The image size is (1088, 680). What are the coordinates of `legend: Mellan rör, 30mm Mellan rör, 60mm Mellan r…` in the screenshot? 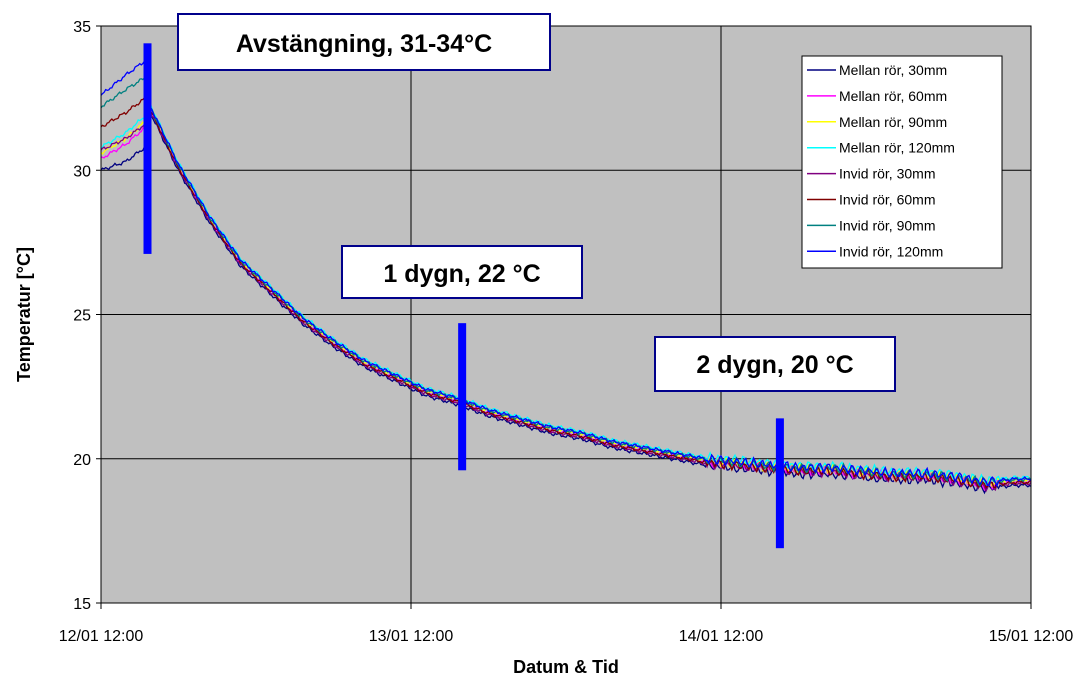 It's located at (902, 162).